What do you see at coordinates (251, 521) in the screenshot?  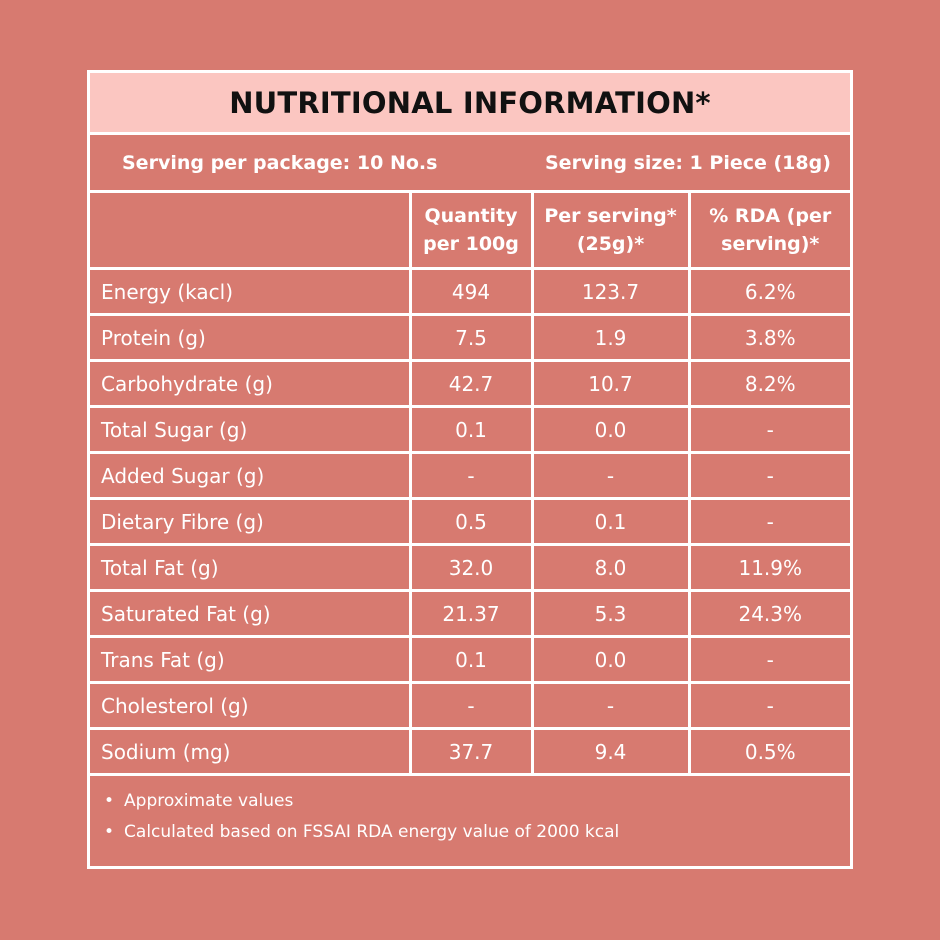 I see `nutrient-name: Dietary Fibre (g)` at bounding box center [251, 521].